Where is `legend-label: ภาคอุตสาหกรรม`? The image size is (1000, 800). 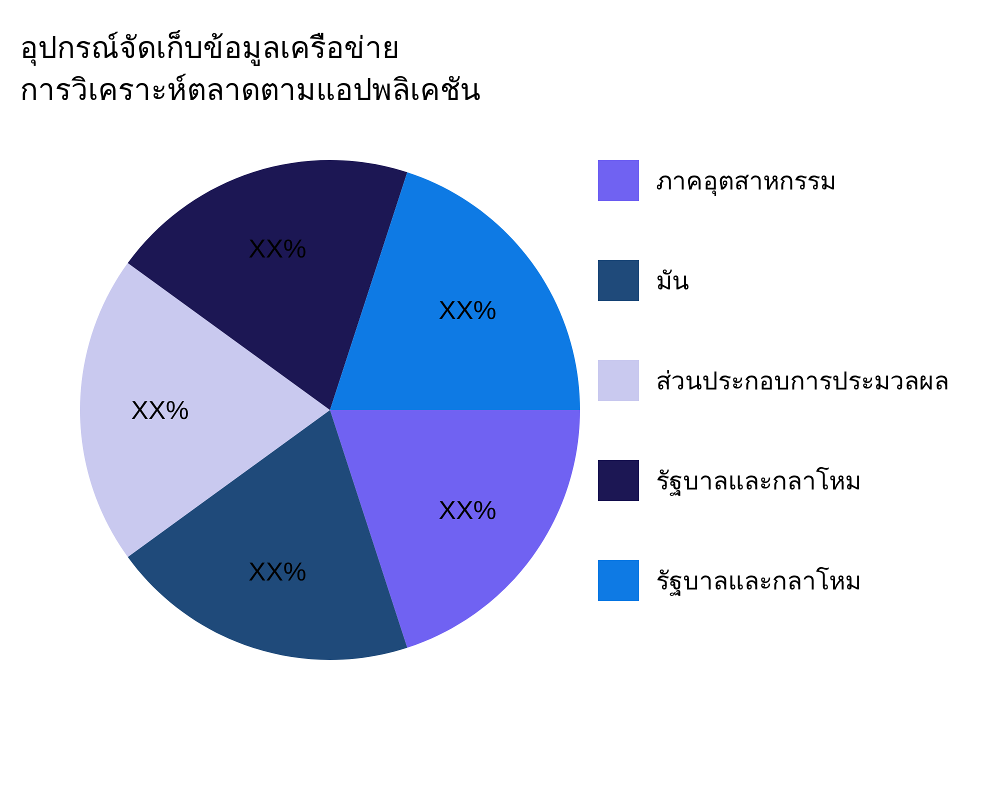 legend-label: ภาคอุตสาหกรรม is located at coordinates (746, 181).